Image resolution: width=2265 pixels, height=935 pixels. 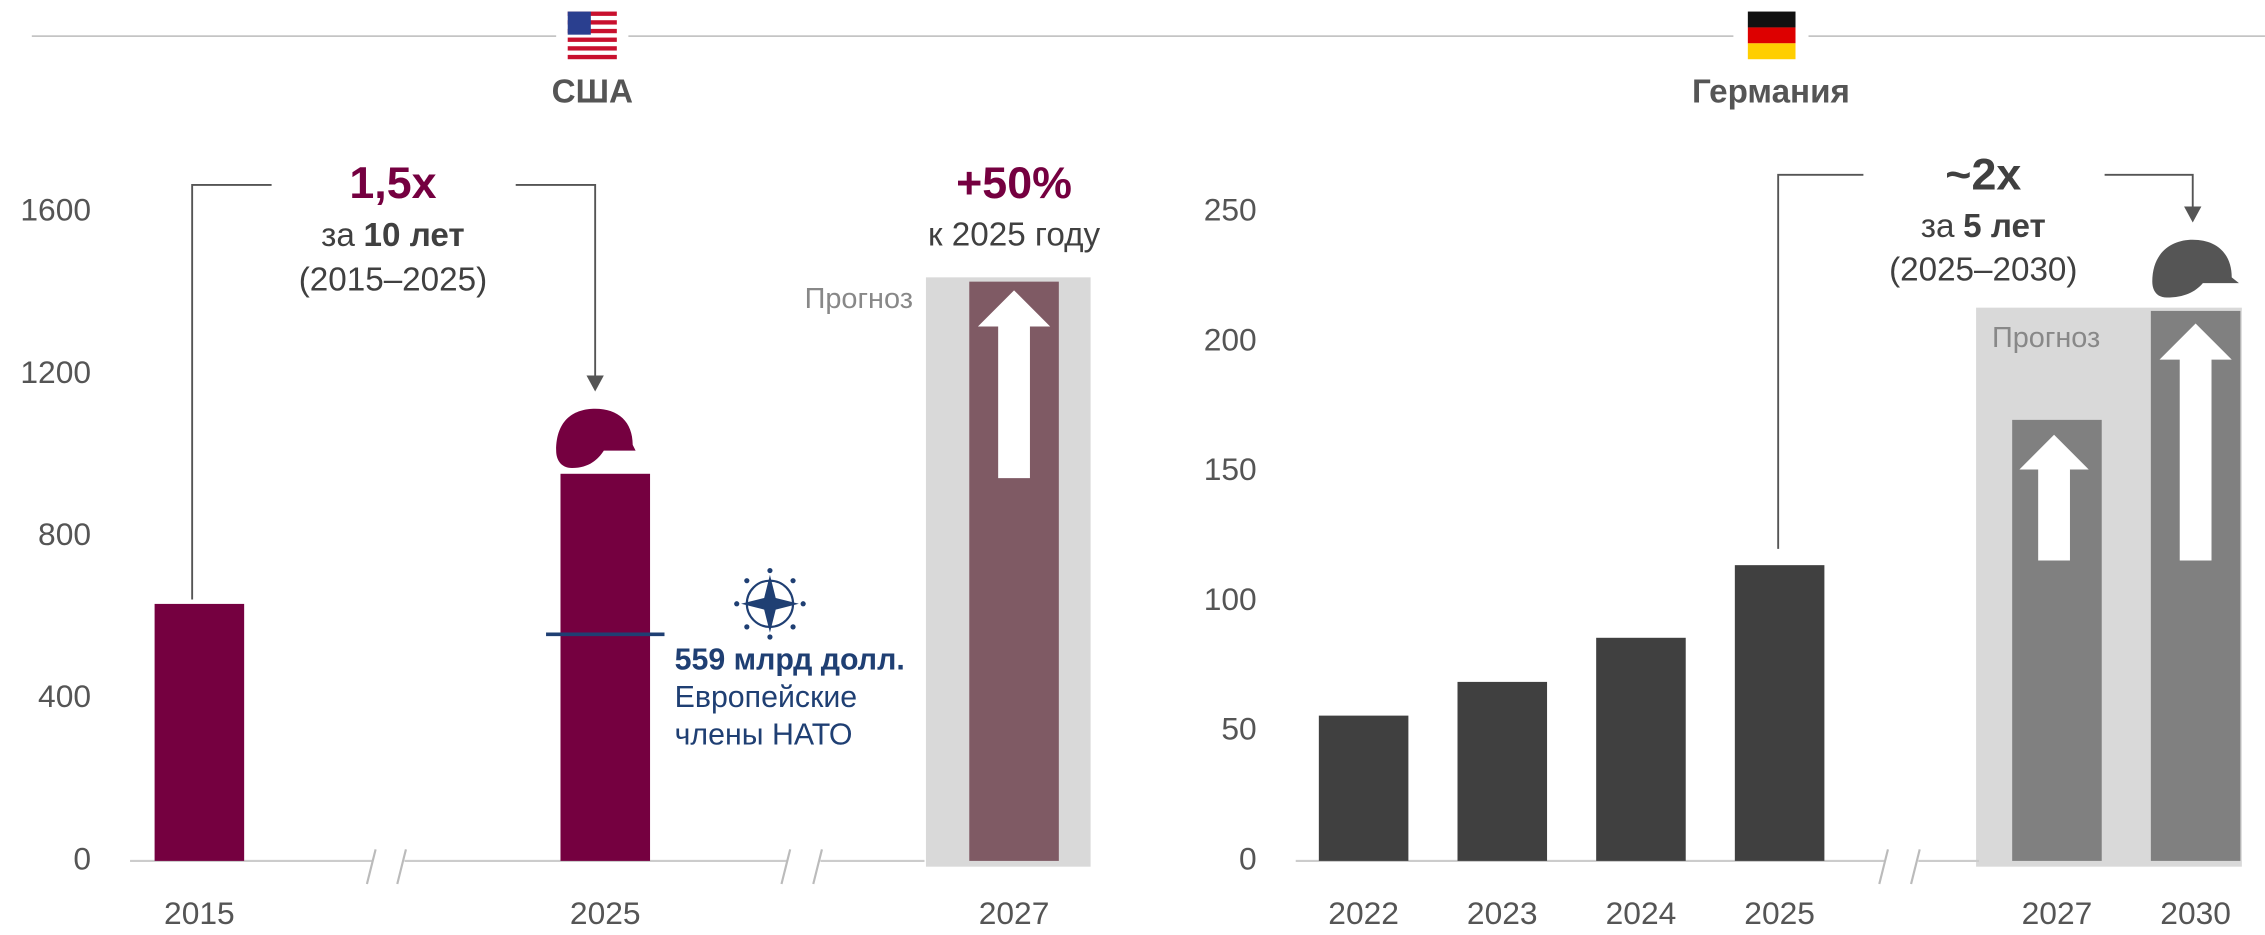 I want to click on x-tick-label: 2023, so click(x=1502, y=913).